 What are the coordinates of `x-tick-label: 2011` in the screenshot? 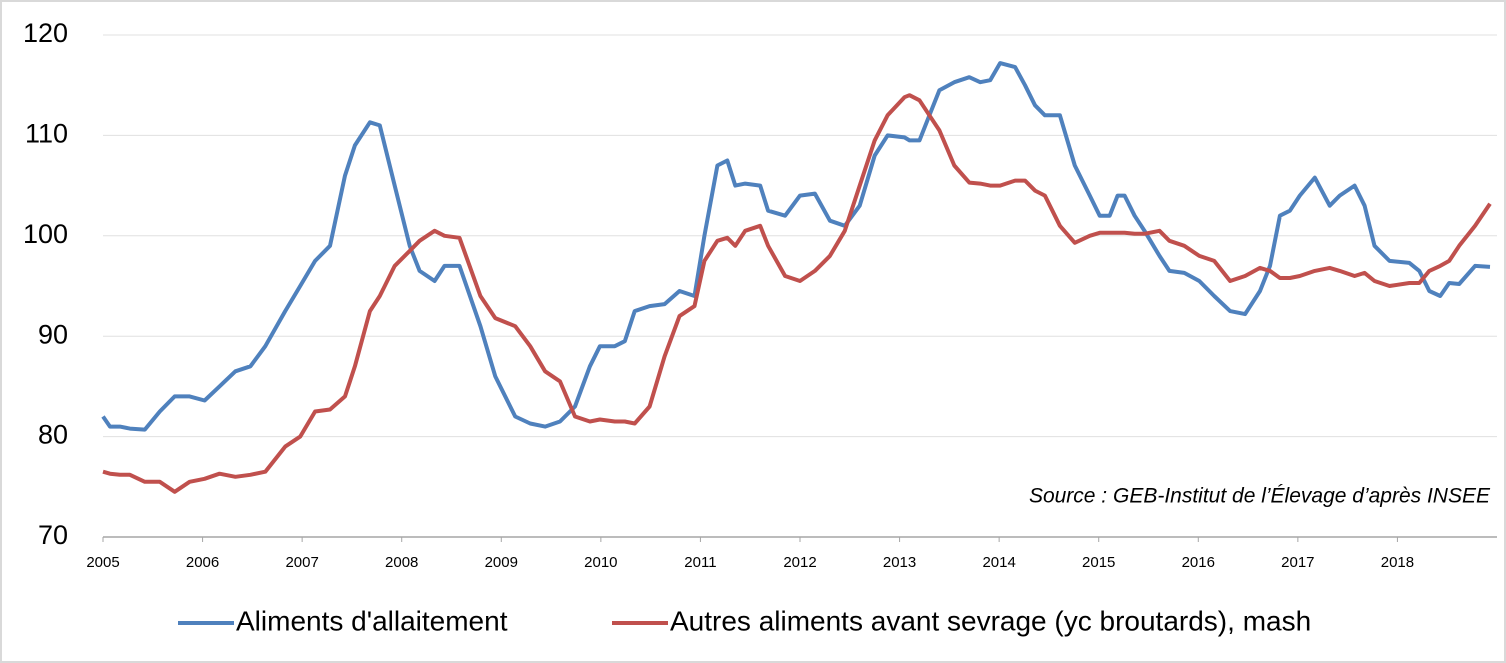 It's located at (700, 562).